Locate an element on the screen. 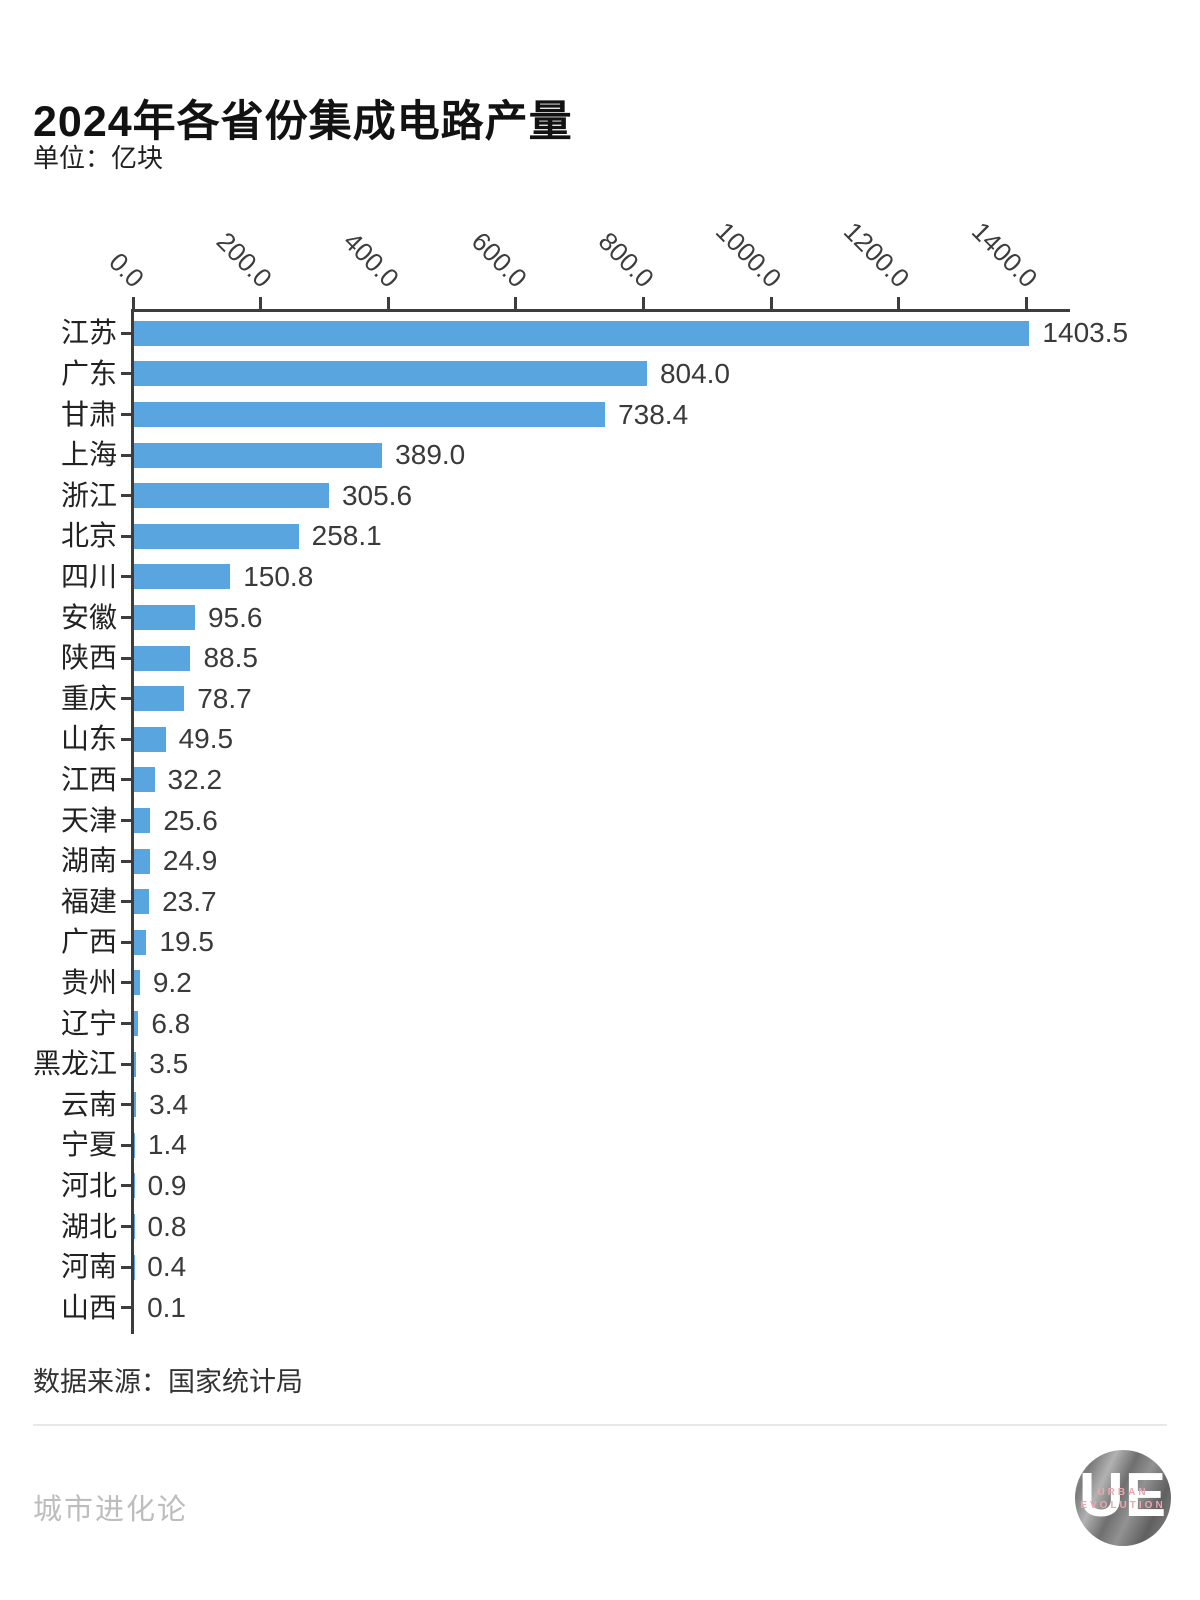  bar-value-label: 95.6 is located at coordinates (235, 617).